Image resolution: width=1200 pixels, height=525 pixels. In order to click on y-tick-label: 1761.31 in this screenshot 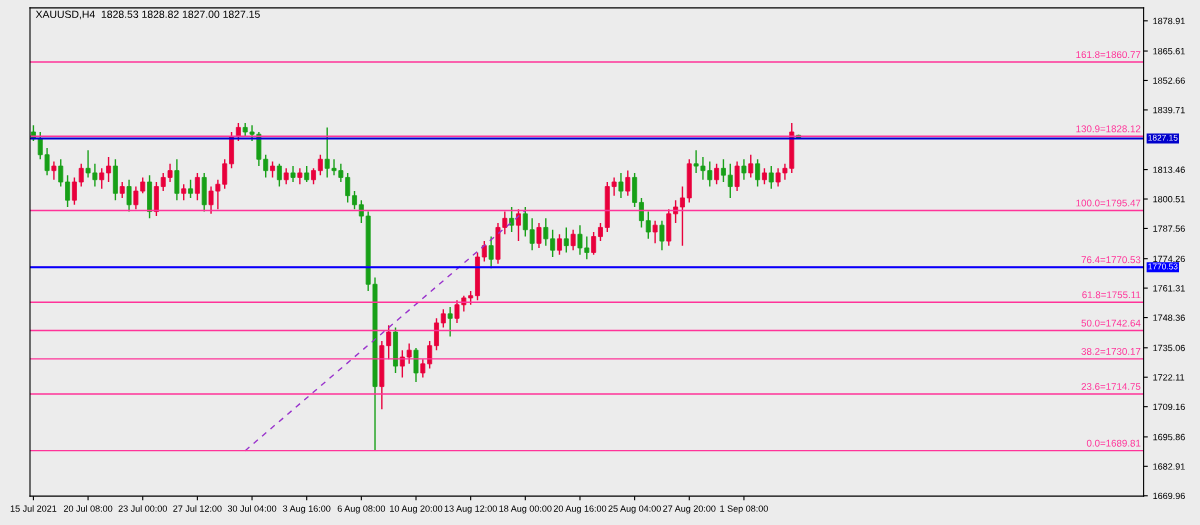, I will do `click(1169, 288)`.